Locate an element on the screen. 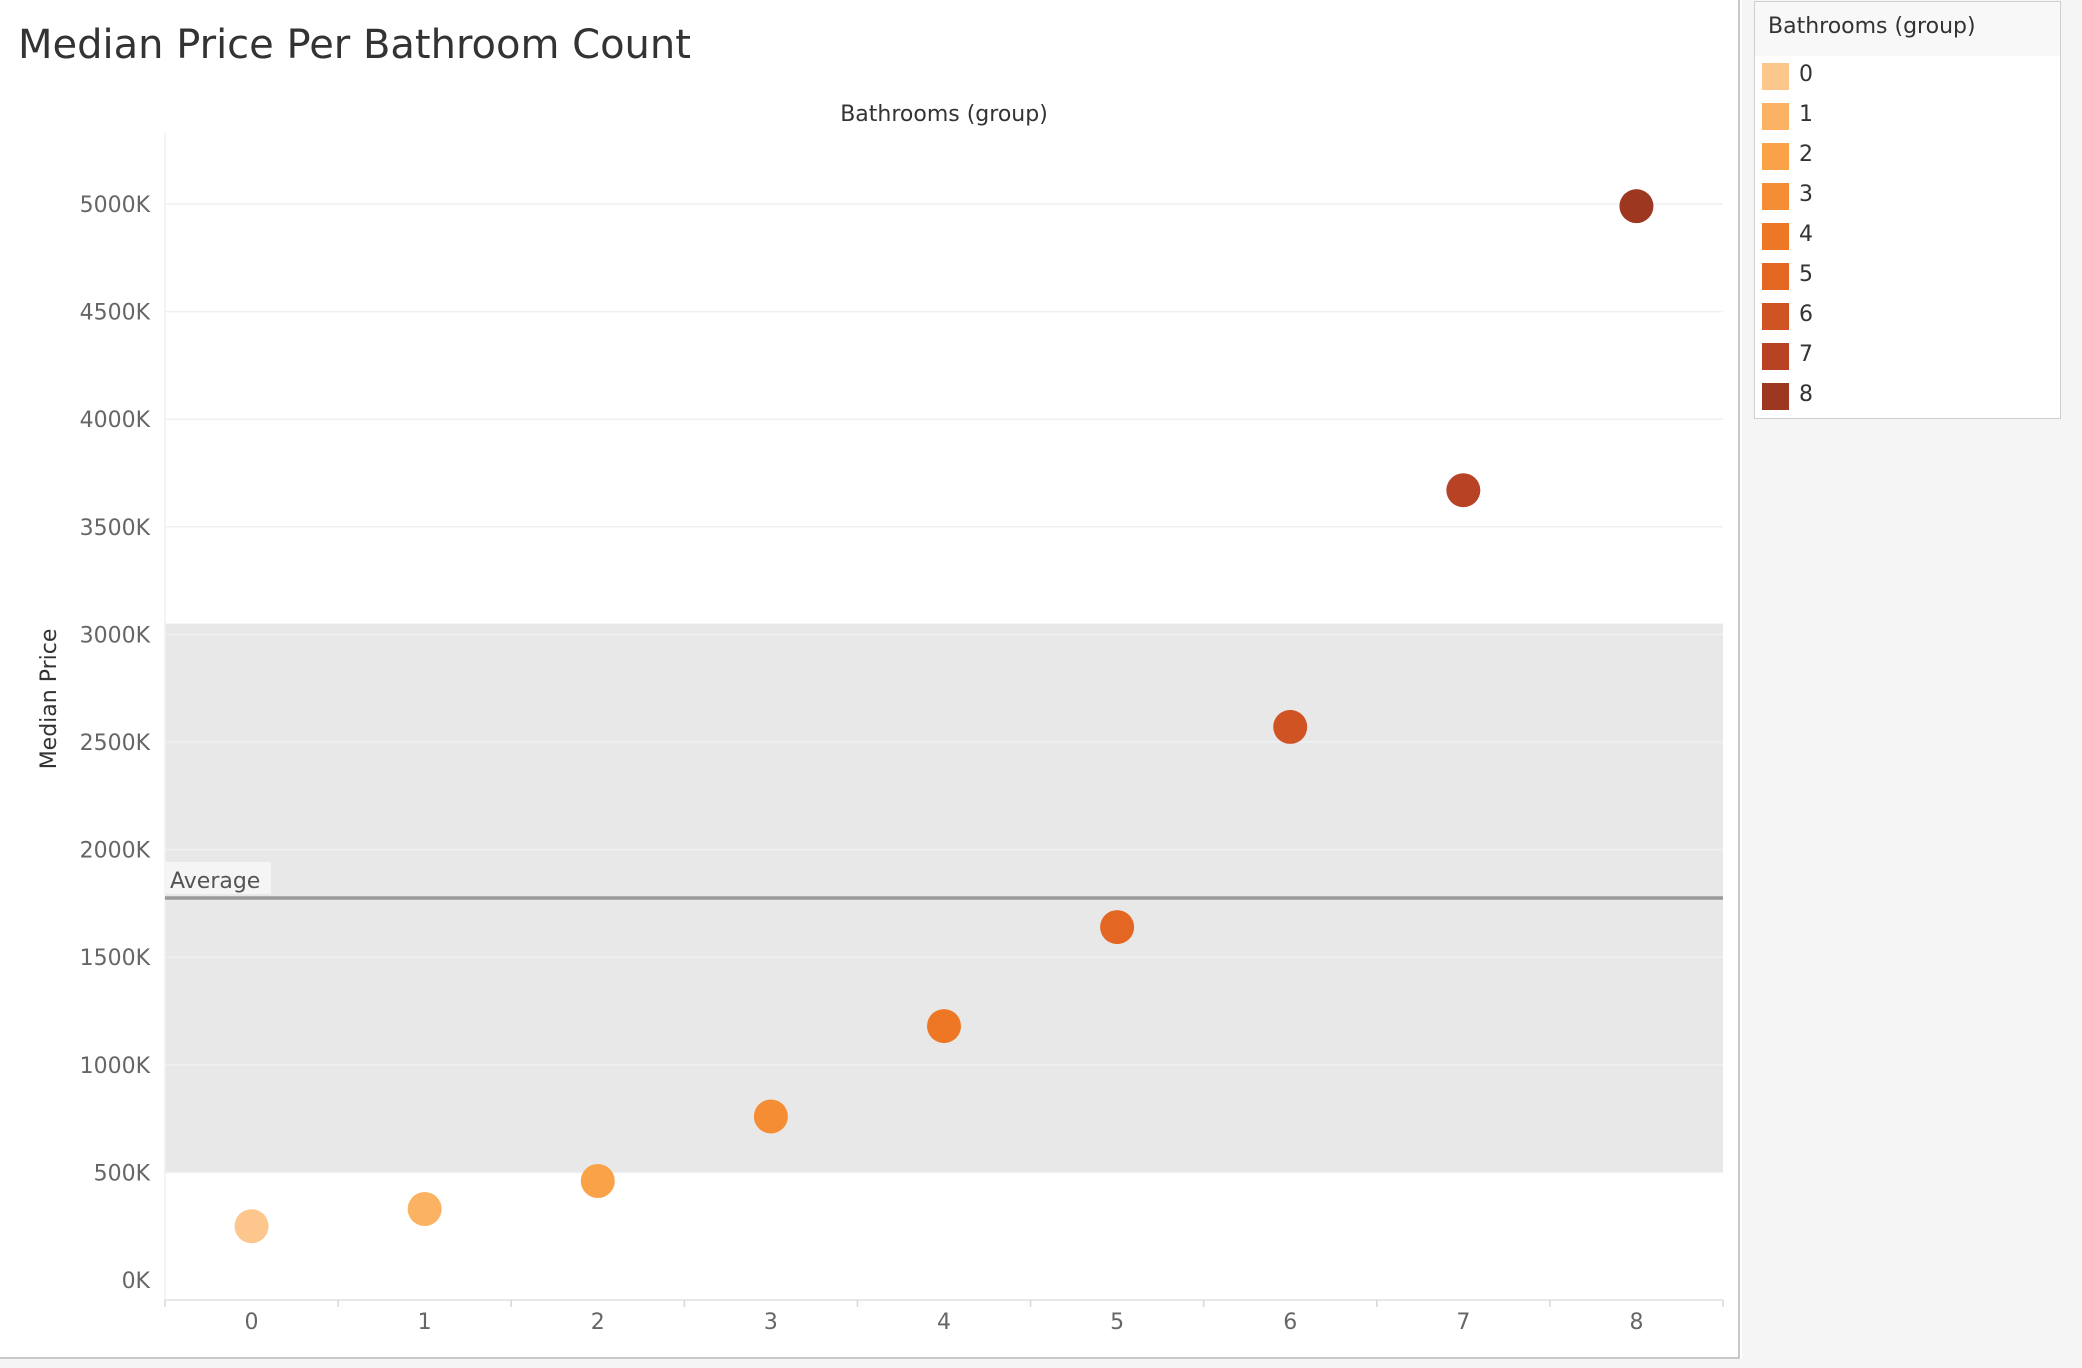  y-tick-label: 2000K is located at coordinates (115, 851).